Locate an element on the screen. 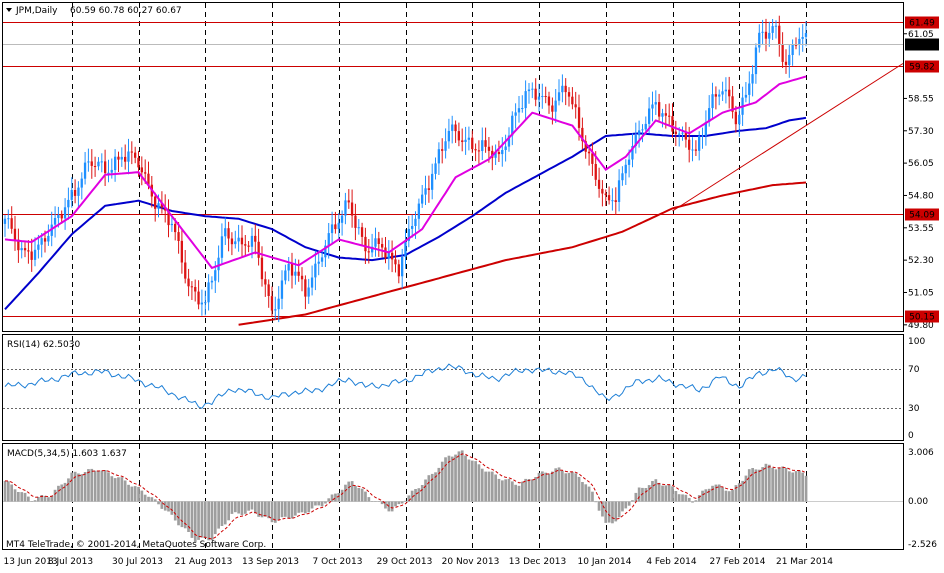  price-tick-label: 61.05 is located at coordinates (921, 35).